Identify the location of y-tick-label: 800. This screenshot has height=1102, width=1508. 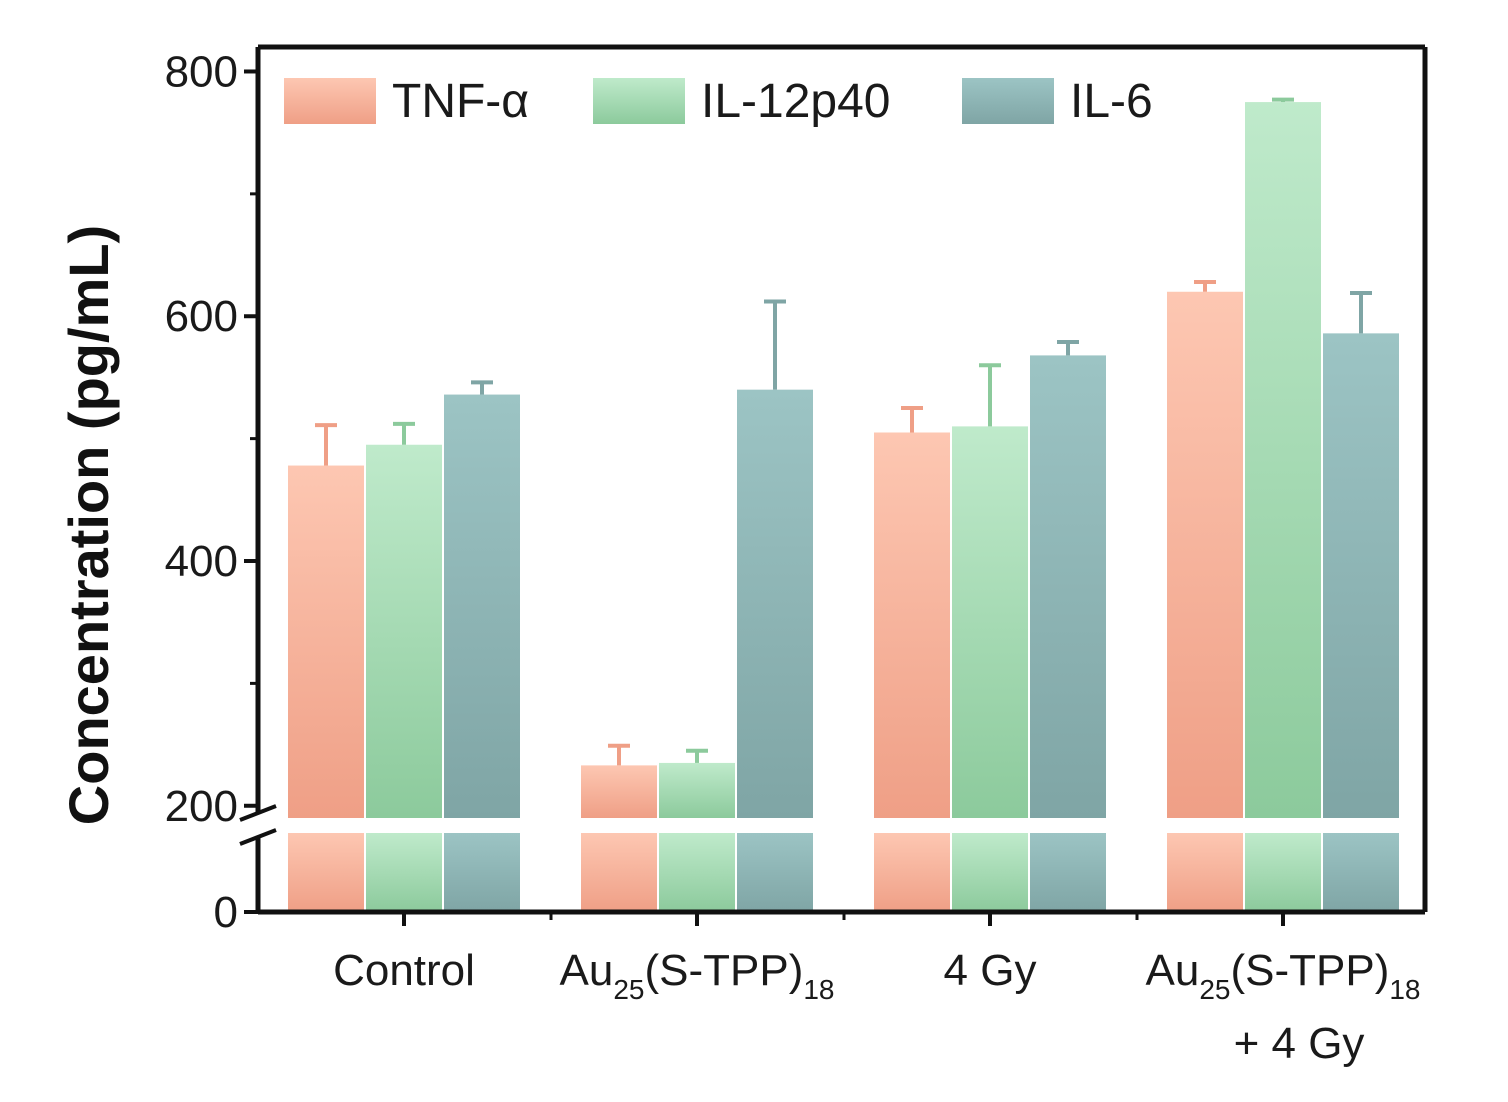
(201, 71).